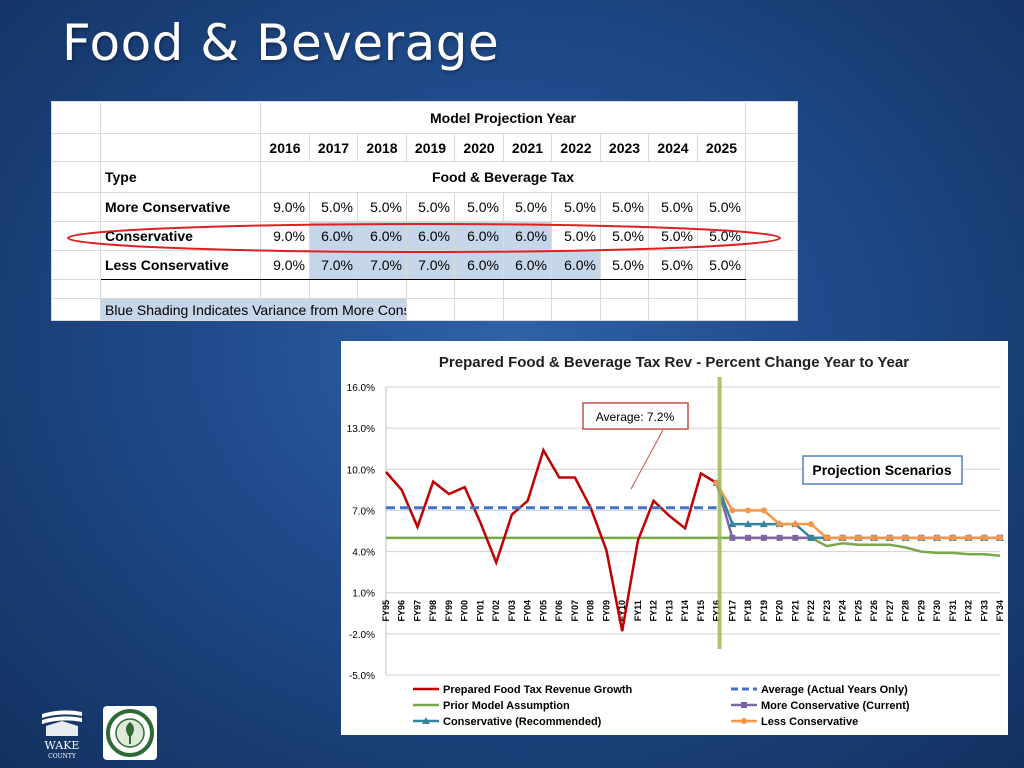 The image size is (1024, 768). I want to click on x-tick-label: FY26, so click(874, 611).